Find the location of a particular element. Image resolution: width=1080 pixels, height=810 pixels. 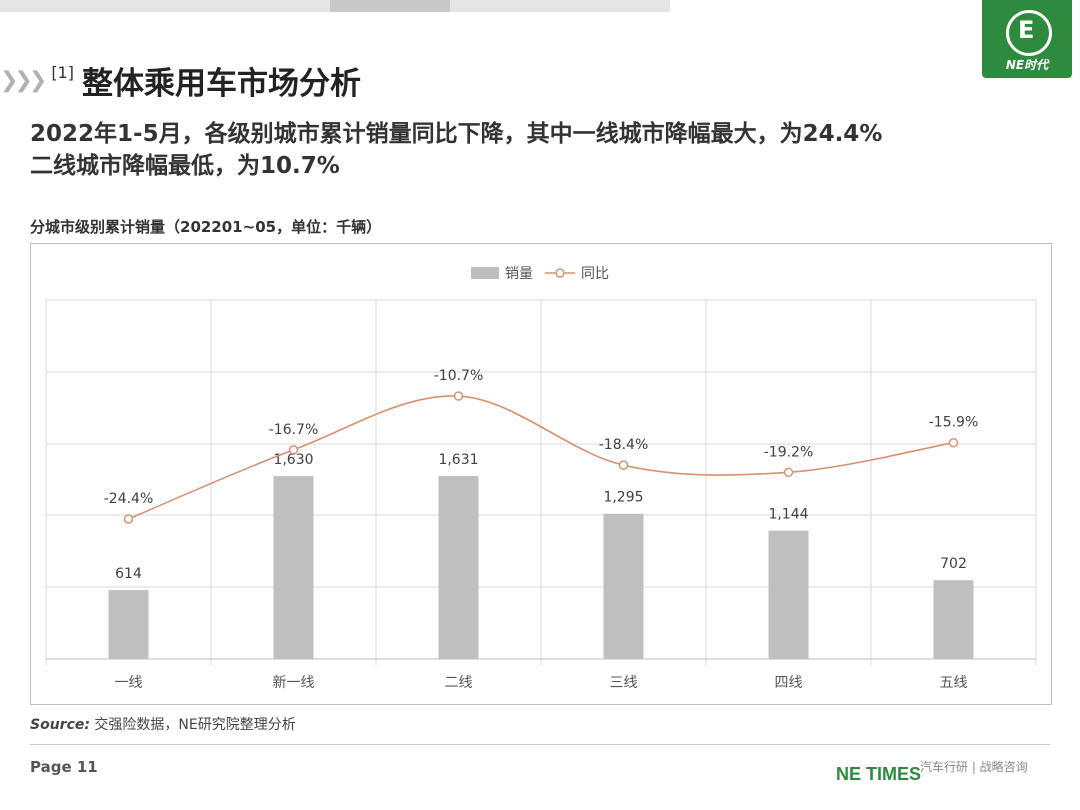

bar-value-label-2: 1,631 is located at coordinates (458, 460).